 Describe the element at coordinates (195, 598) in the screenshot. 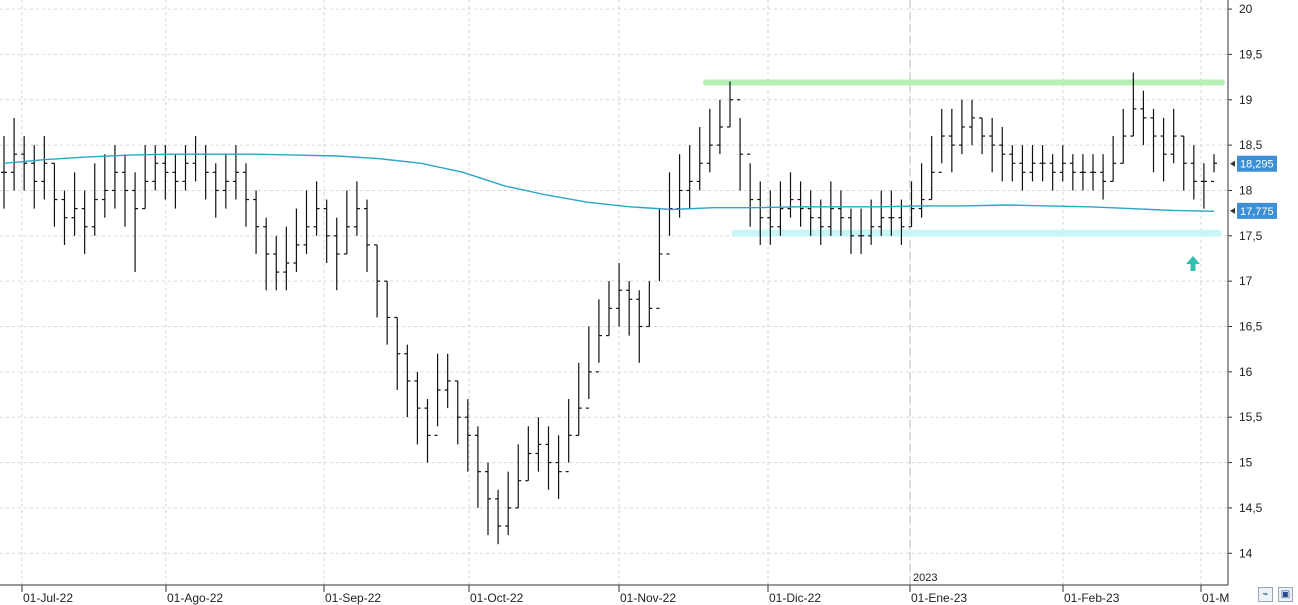

I see `x-tick-label: 01-Ago-22` at that location.